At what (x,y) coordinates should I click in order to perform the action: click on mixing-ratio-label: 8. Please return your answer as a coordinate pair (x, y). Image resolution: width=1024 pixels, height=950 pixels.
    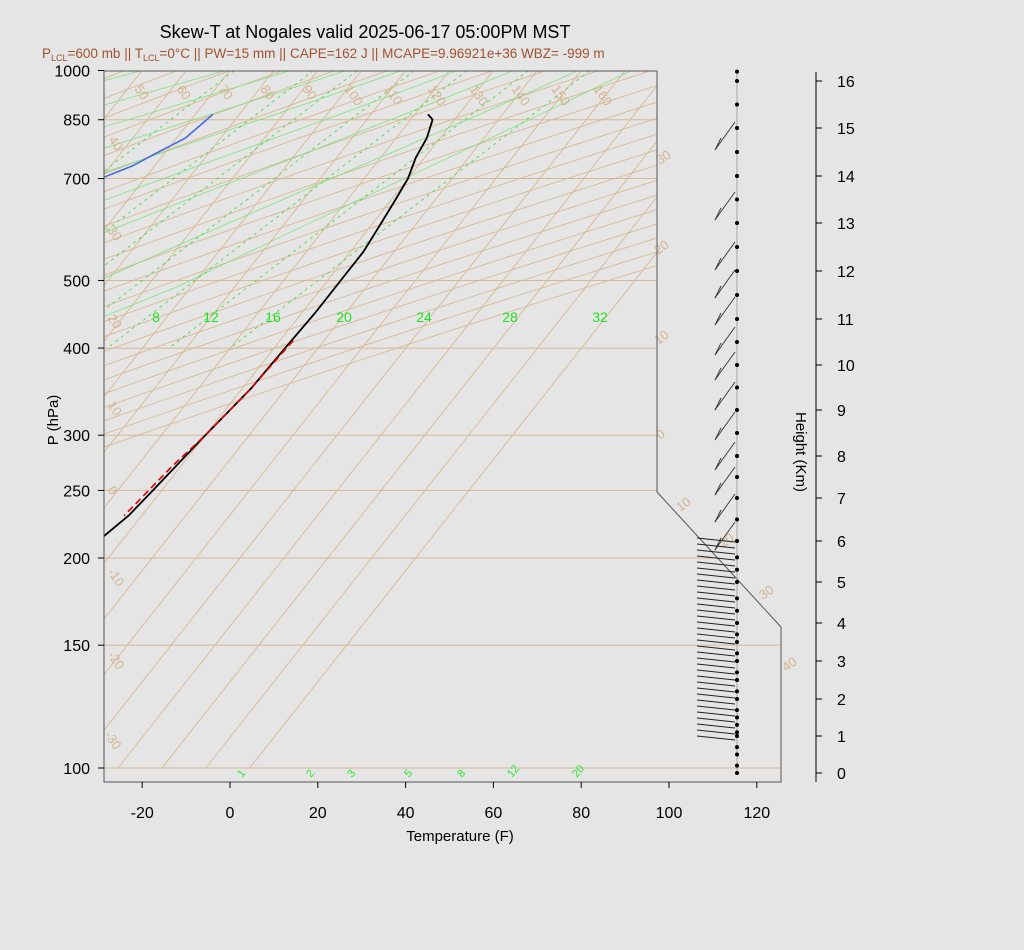
    Looking at the image, I should click on (461, 774).